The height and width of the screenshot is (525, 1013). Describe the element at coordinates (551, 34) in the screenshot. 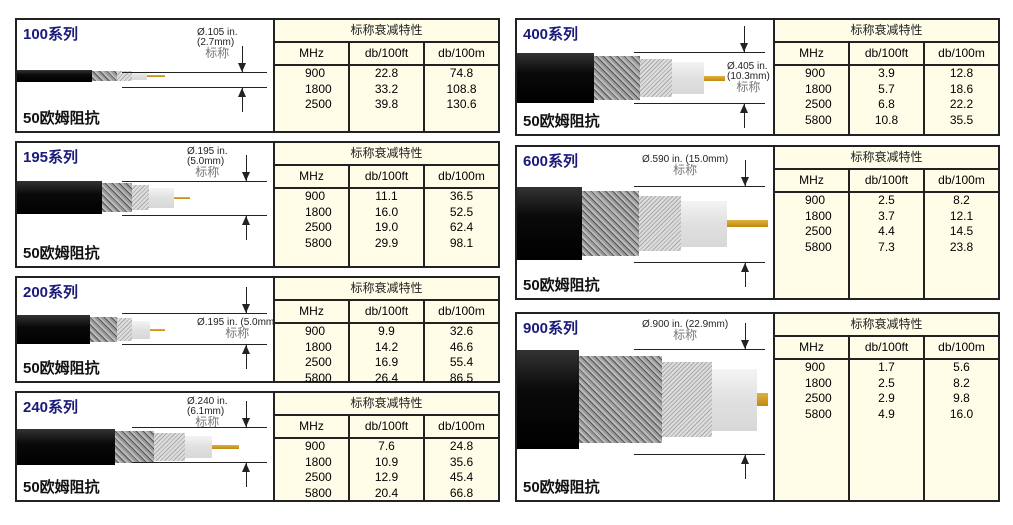

I see `series-title: 400系列` at that location.